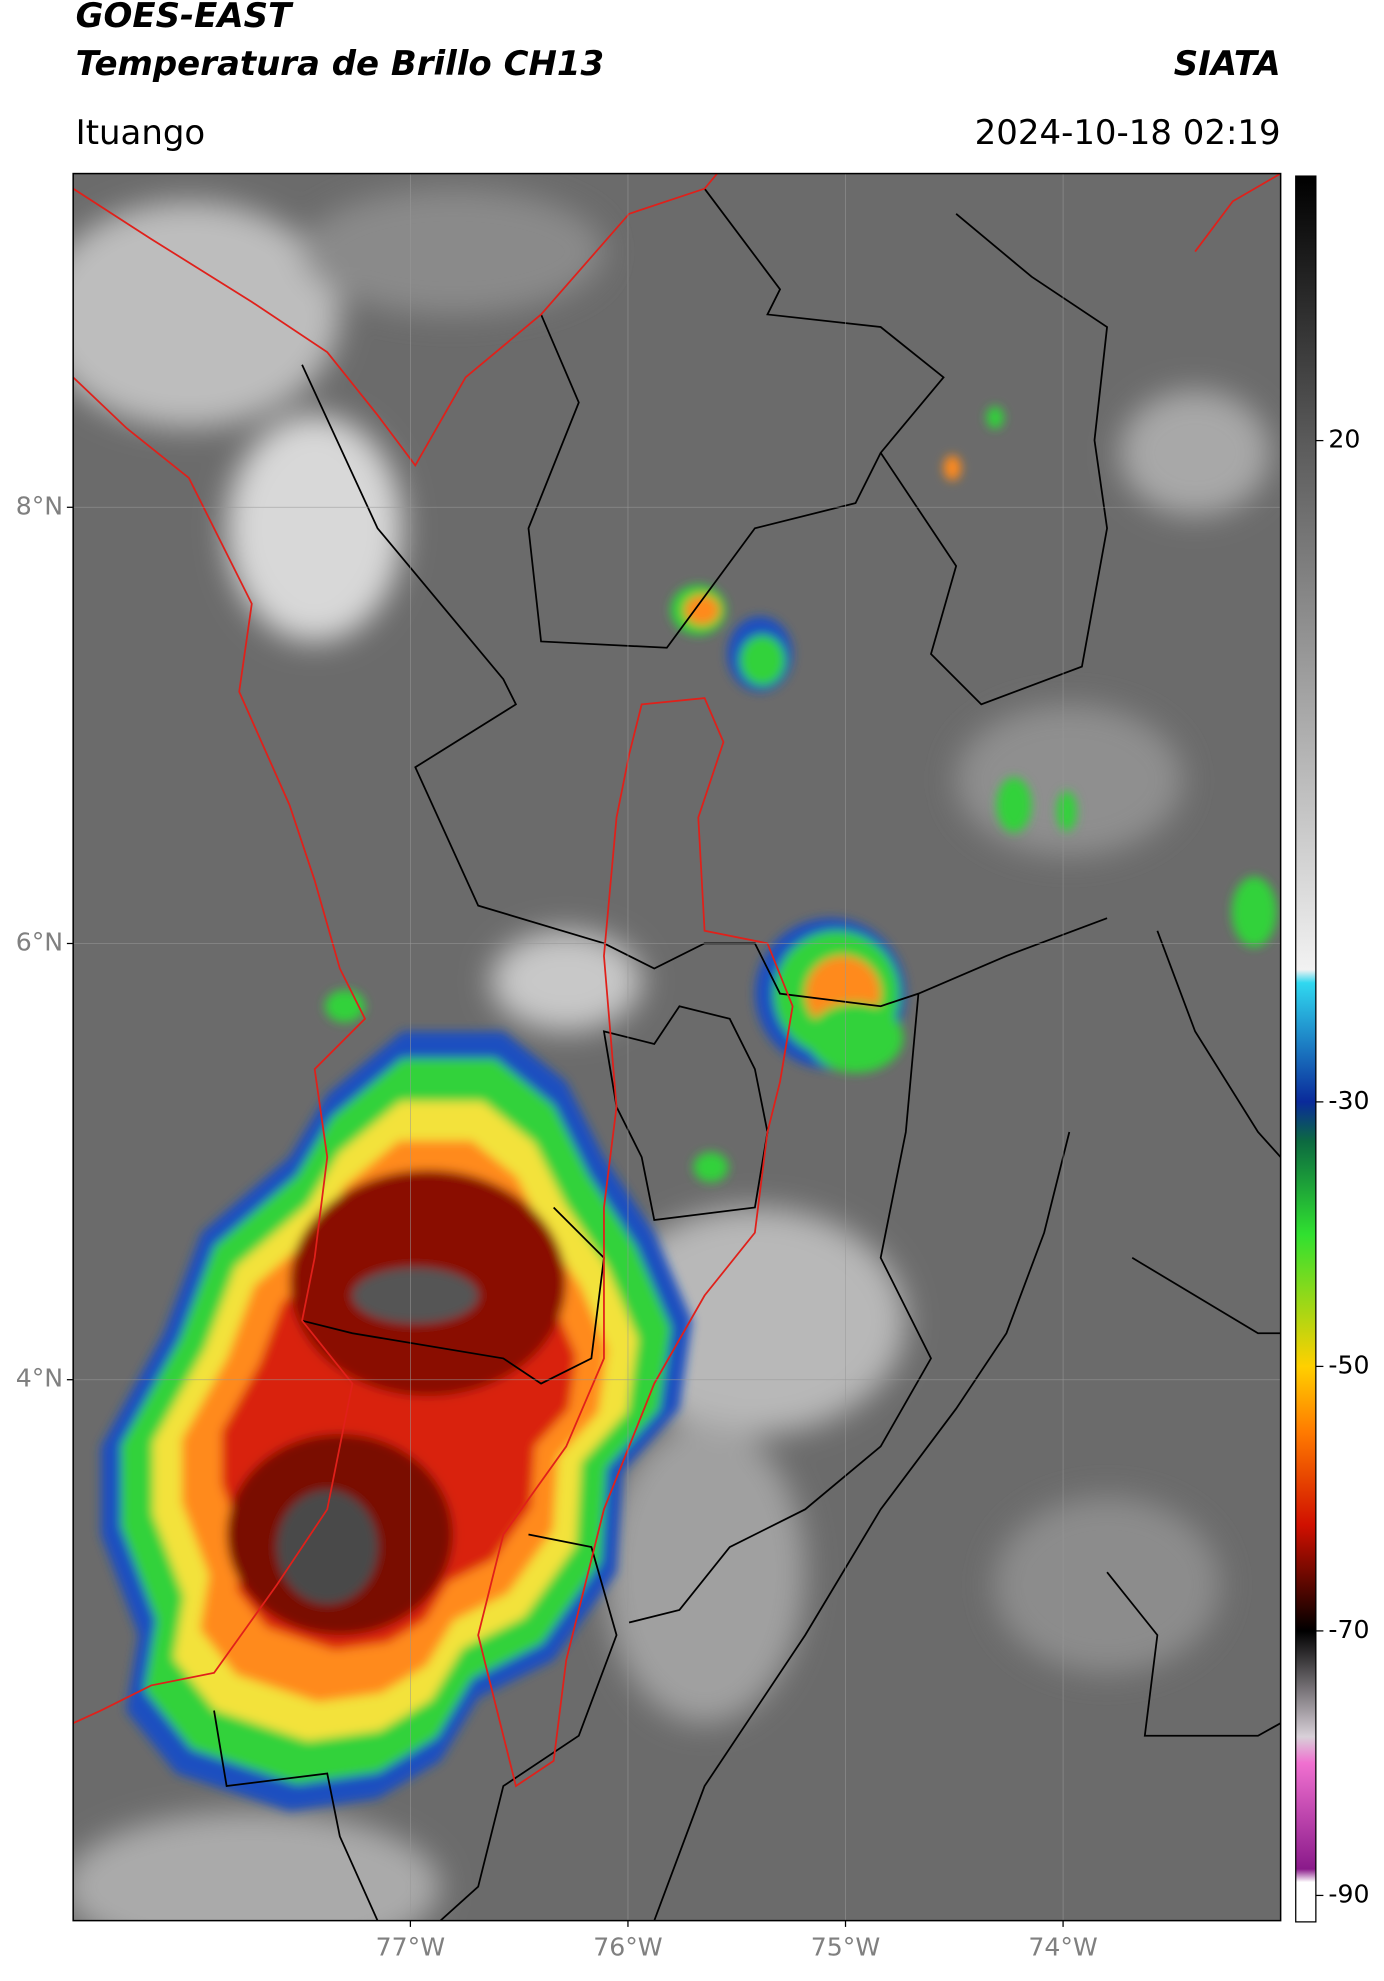  I want to click on colorbar-label: -30, so click(1348, 1100).